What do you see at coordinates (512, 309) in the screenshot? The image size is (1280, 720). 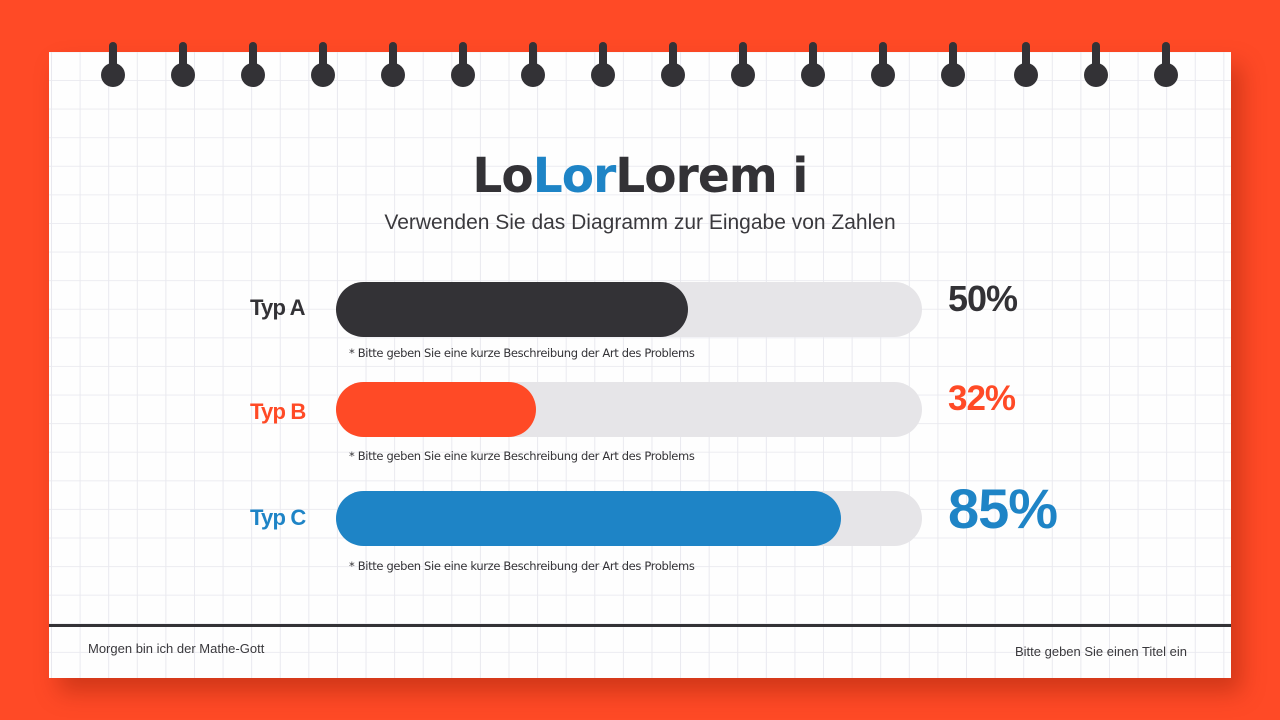 I see `bar-fill-typ-a` at bounding box center [512, 309].